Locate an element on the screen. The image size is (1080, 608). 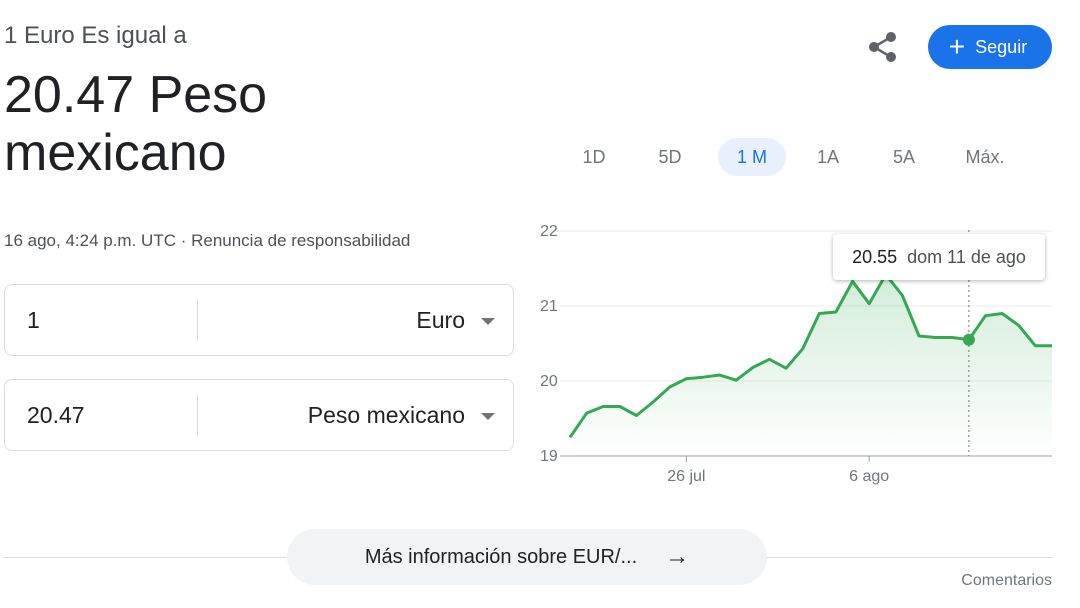
from-currency-box: 1 Euro is located at coordinates (259, 320).